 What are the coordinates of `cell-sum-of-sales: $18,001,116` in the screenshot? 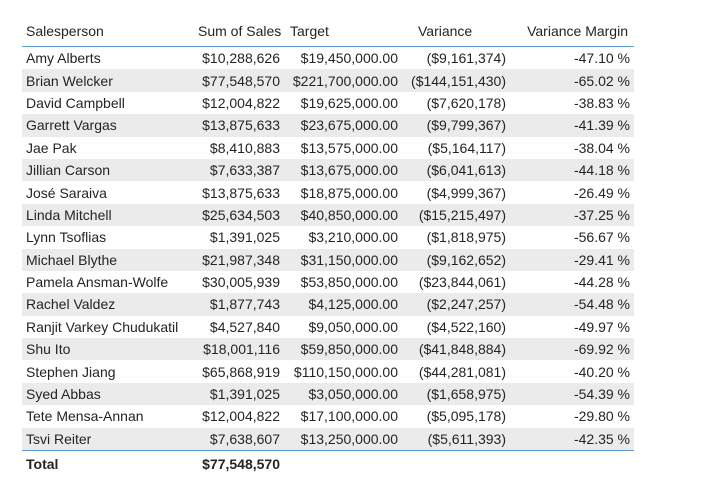 It's located at (239, 349).